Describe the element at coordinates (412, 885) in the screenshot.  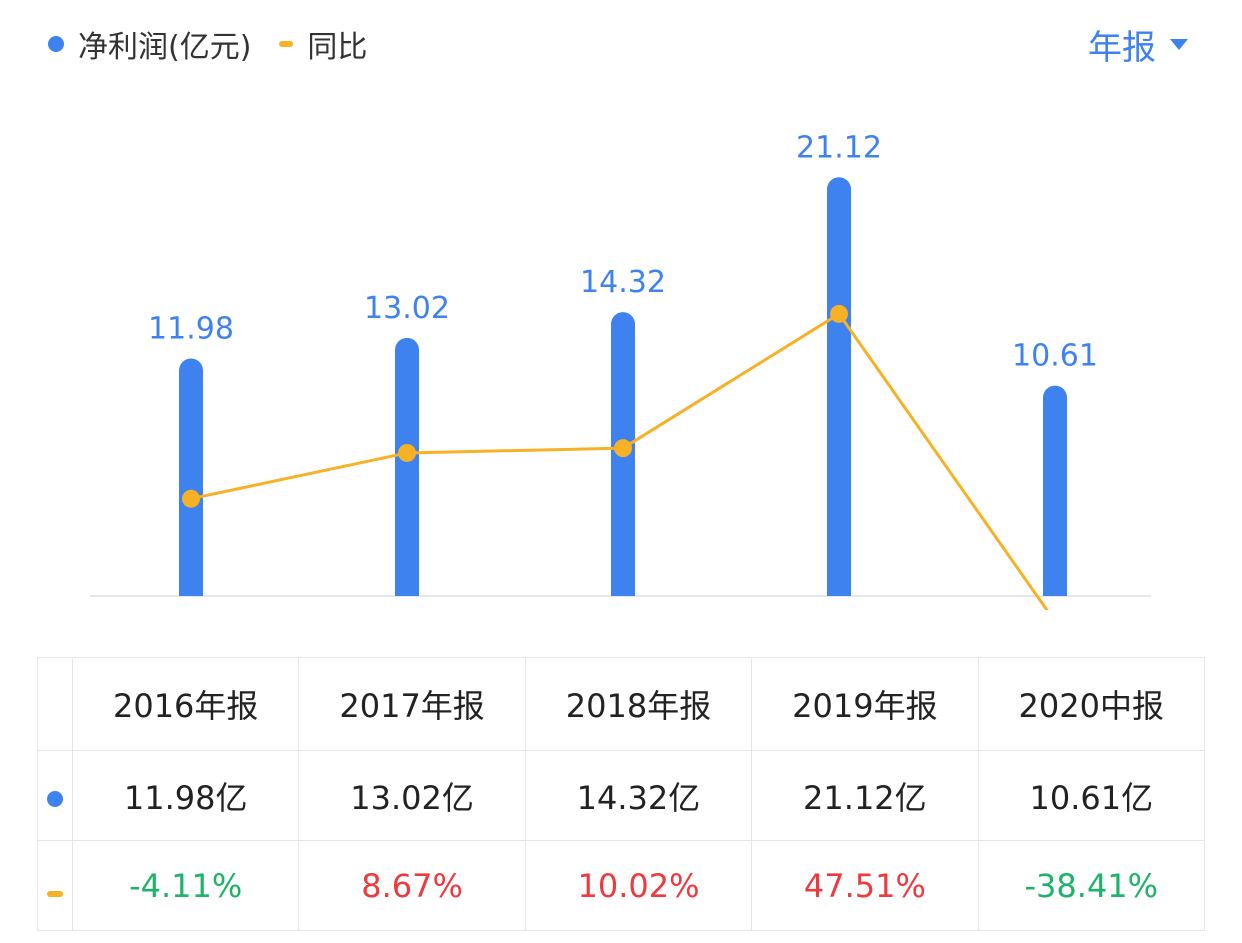
I see `yoy-cell: 8.67%` at that location.